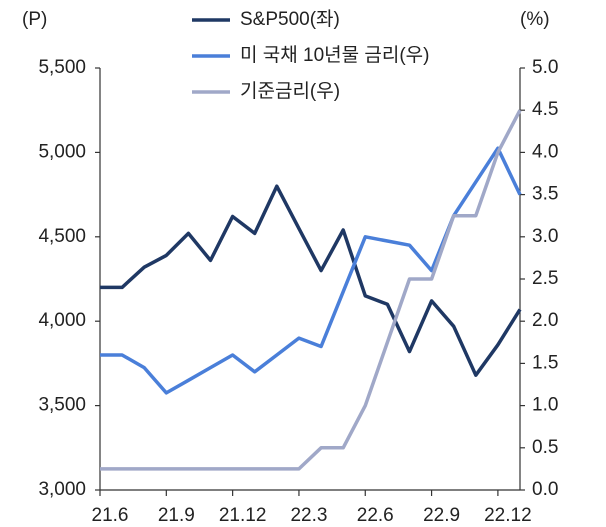  What do you see at coordinates (62, 320) in the screenshot?
I see `y-tick-label: 4,000` at bounding box center [62, 320].